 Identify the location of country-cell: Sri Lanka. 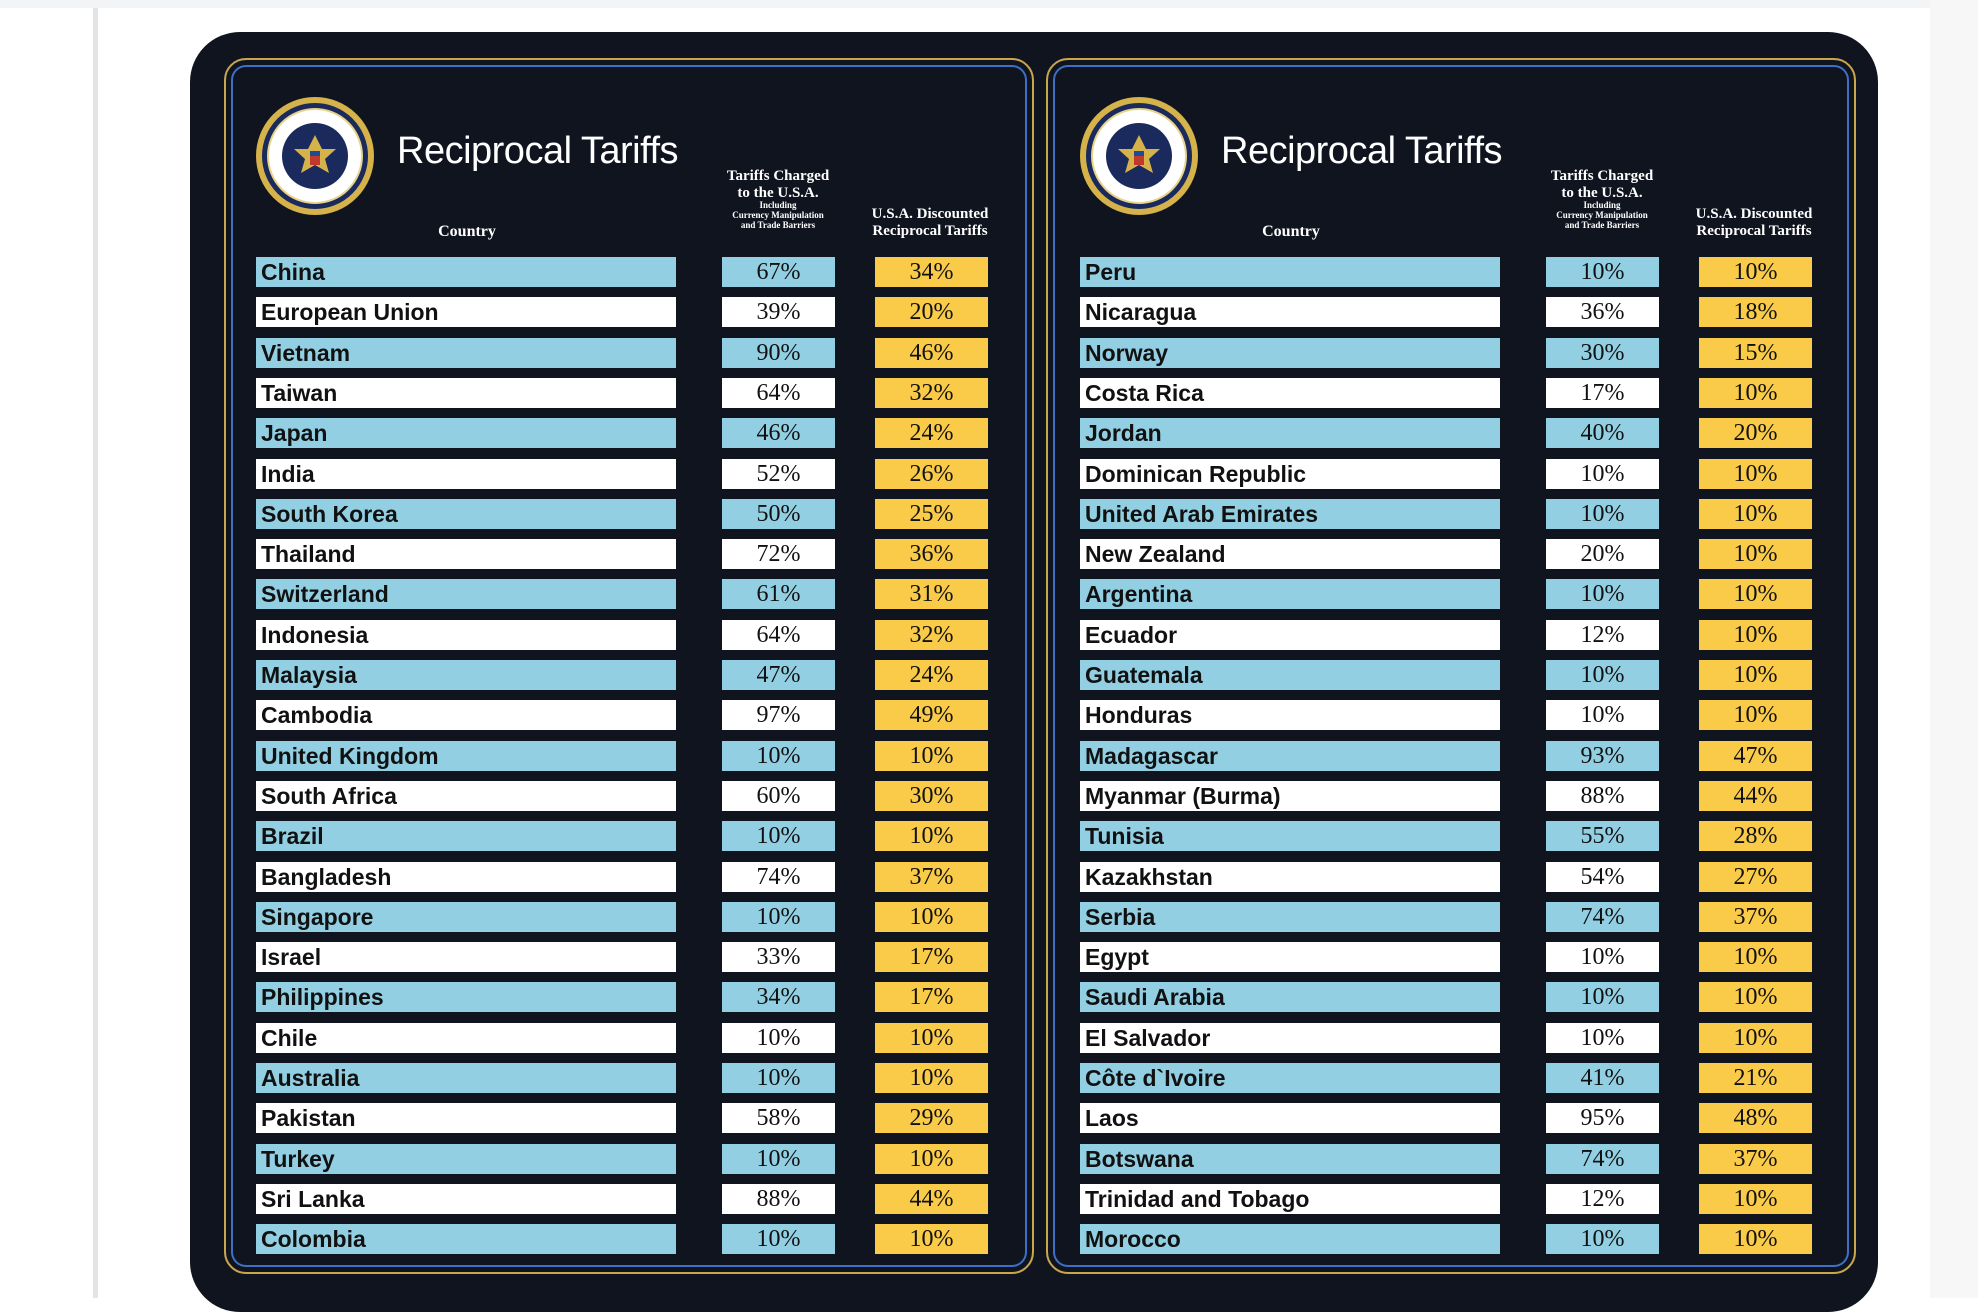
(466, 1199).